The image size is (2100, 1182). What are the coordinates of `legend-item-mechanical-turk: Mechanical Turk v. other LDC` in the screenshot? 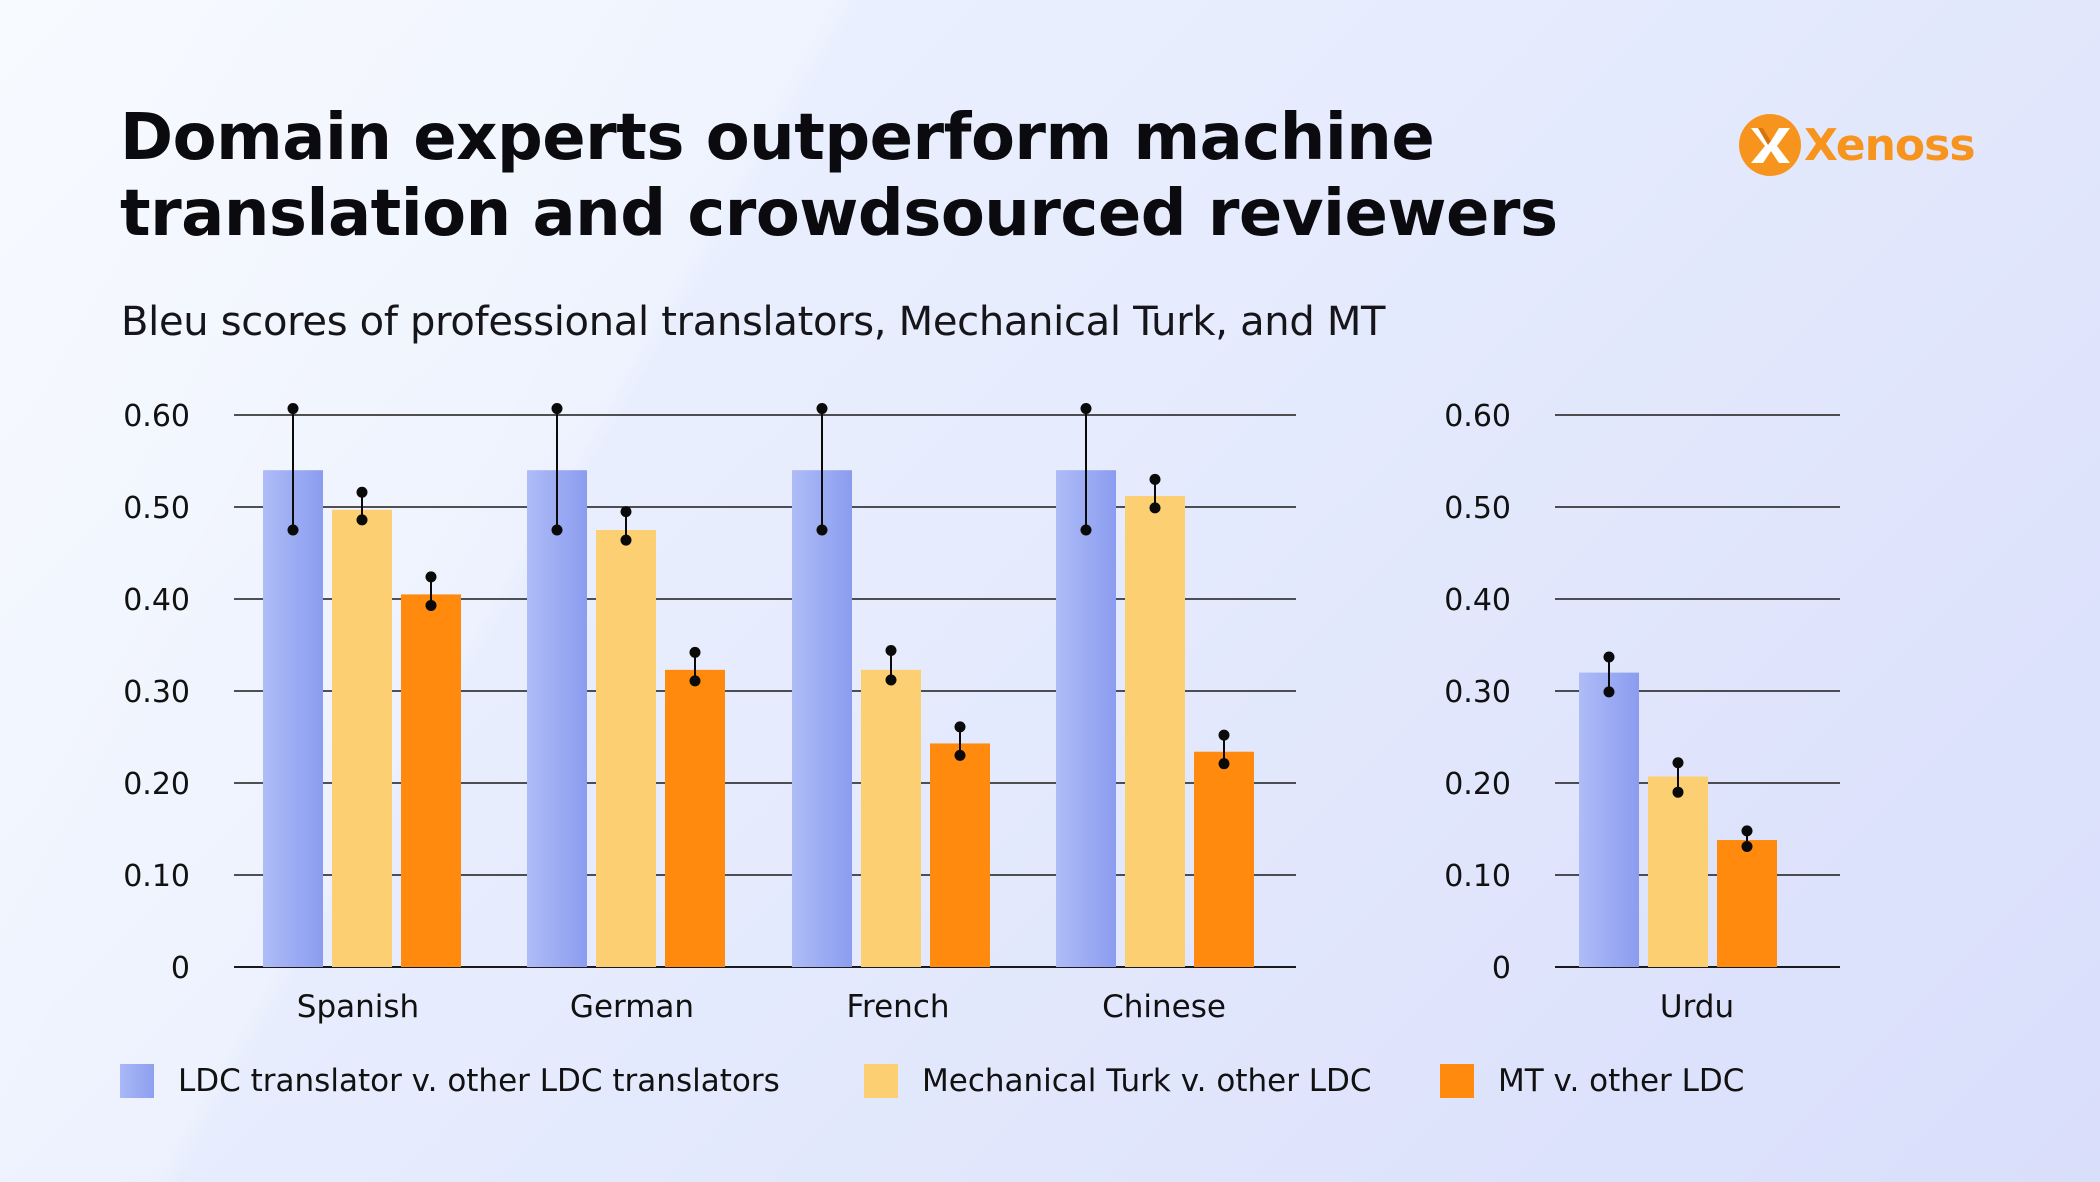 It's located at (1118, 1081).